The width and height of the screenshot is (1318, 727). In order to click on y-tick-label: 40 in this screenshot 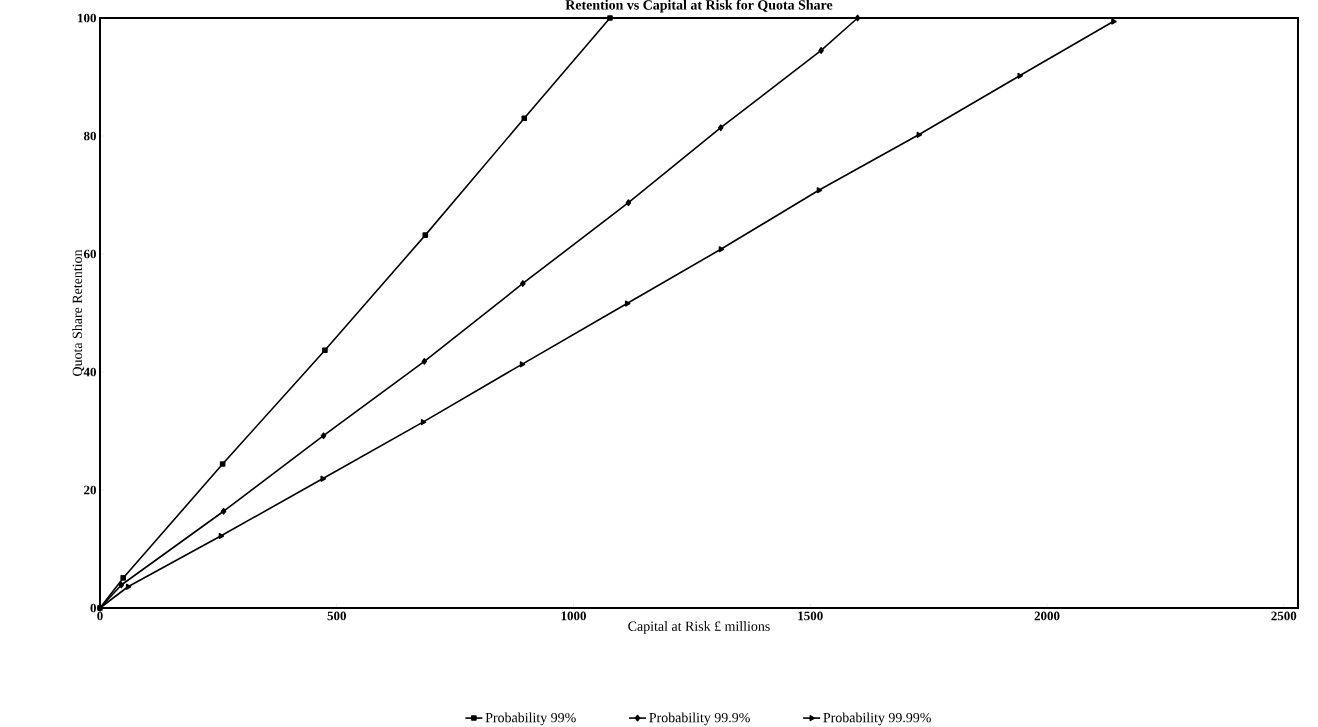, I will do `click(89, 372)`.